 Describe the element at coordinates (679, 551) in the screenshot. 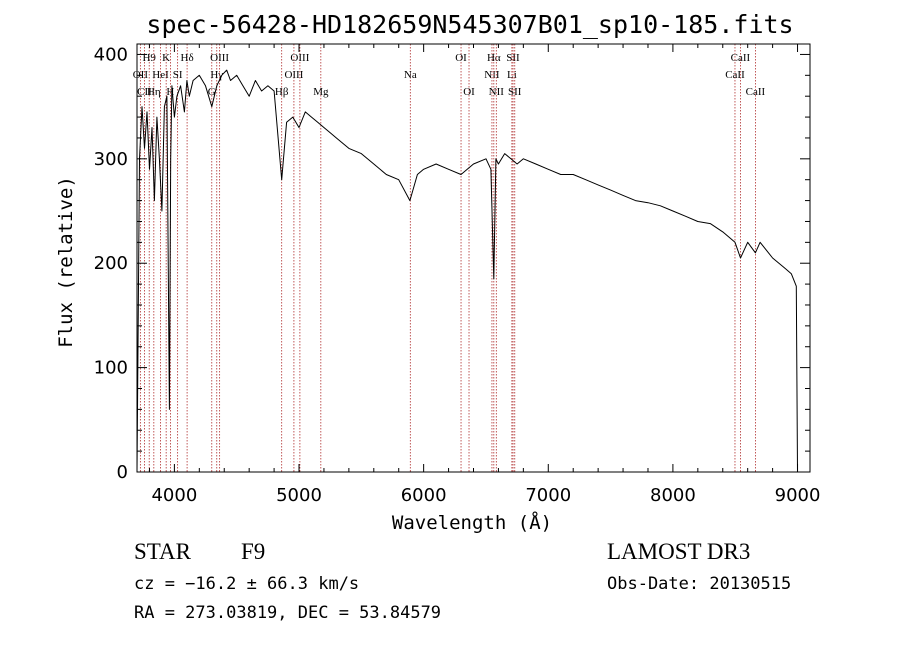

I see `survey-name: LAMOST DR3` at that location.